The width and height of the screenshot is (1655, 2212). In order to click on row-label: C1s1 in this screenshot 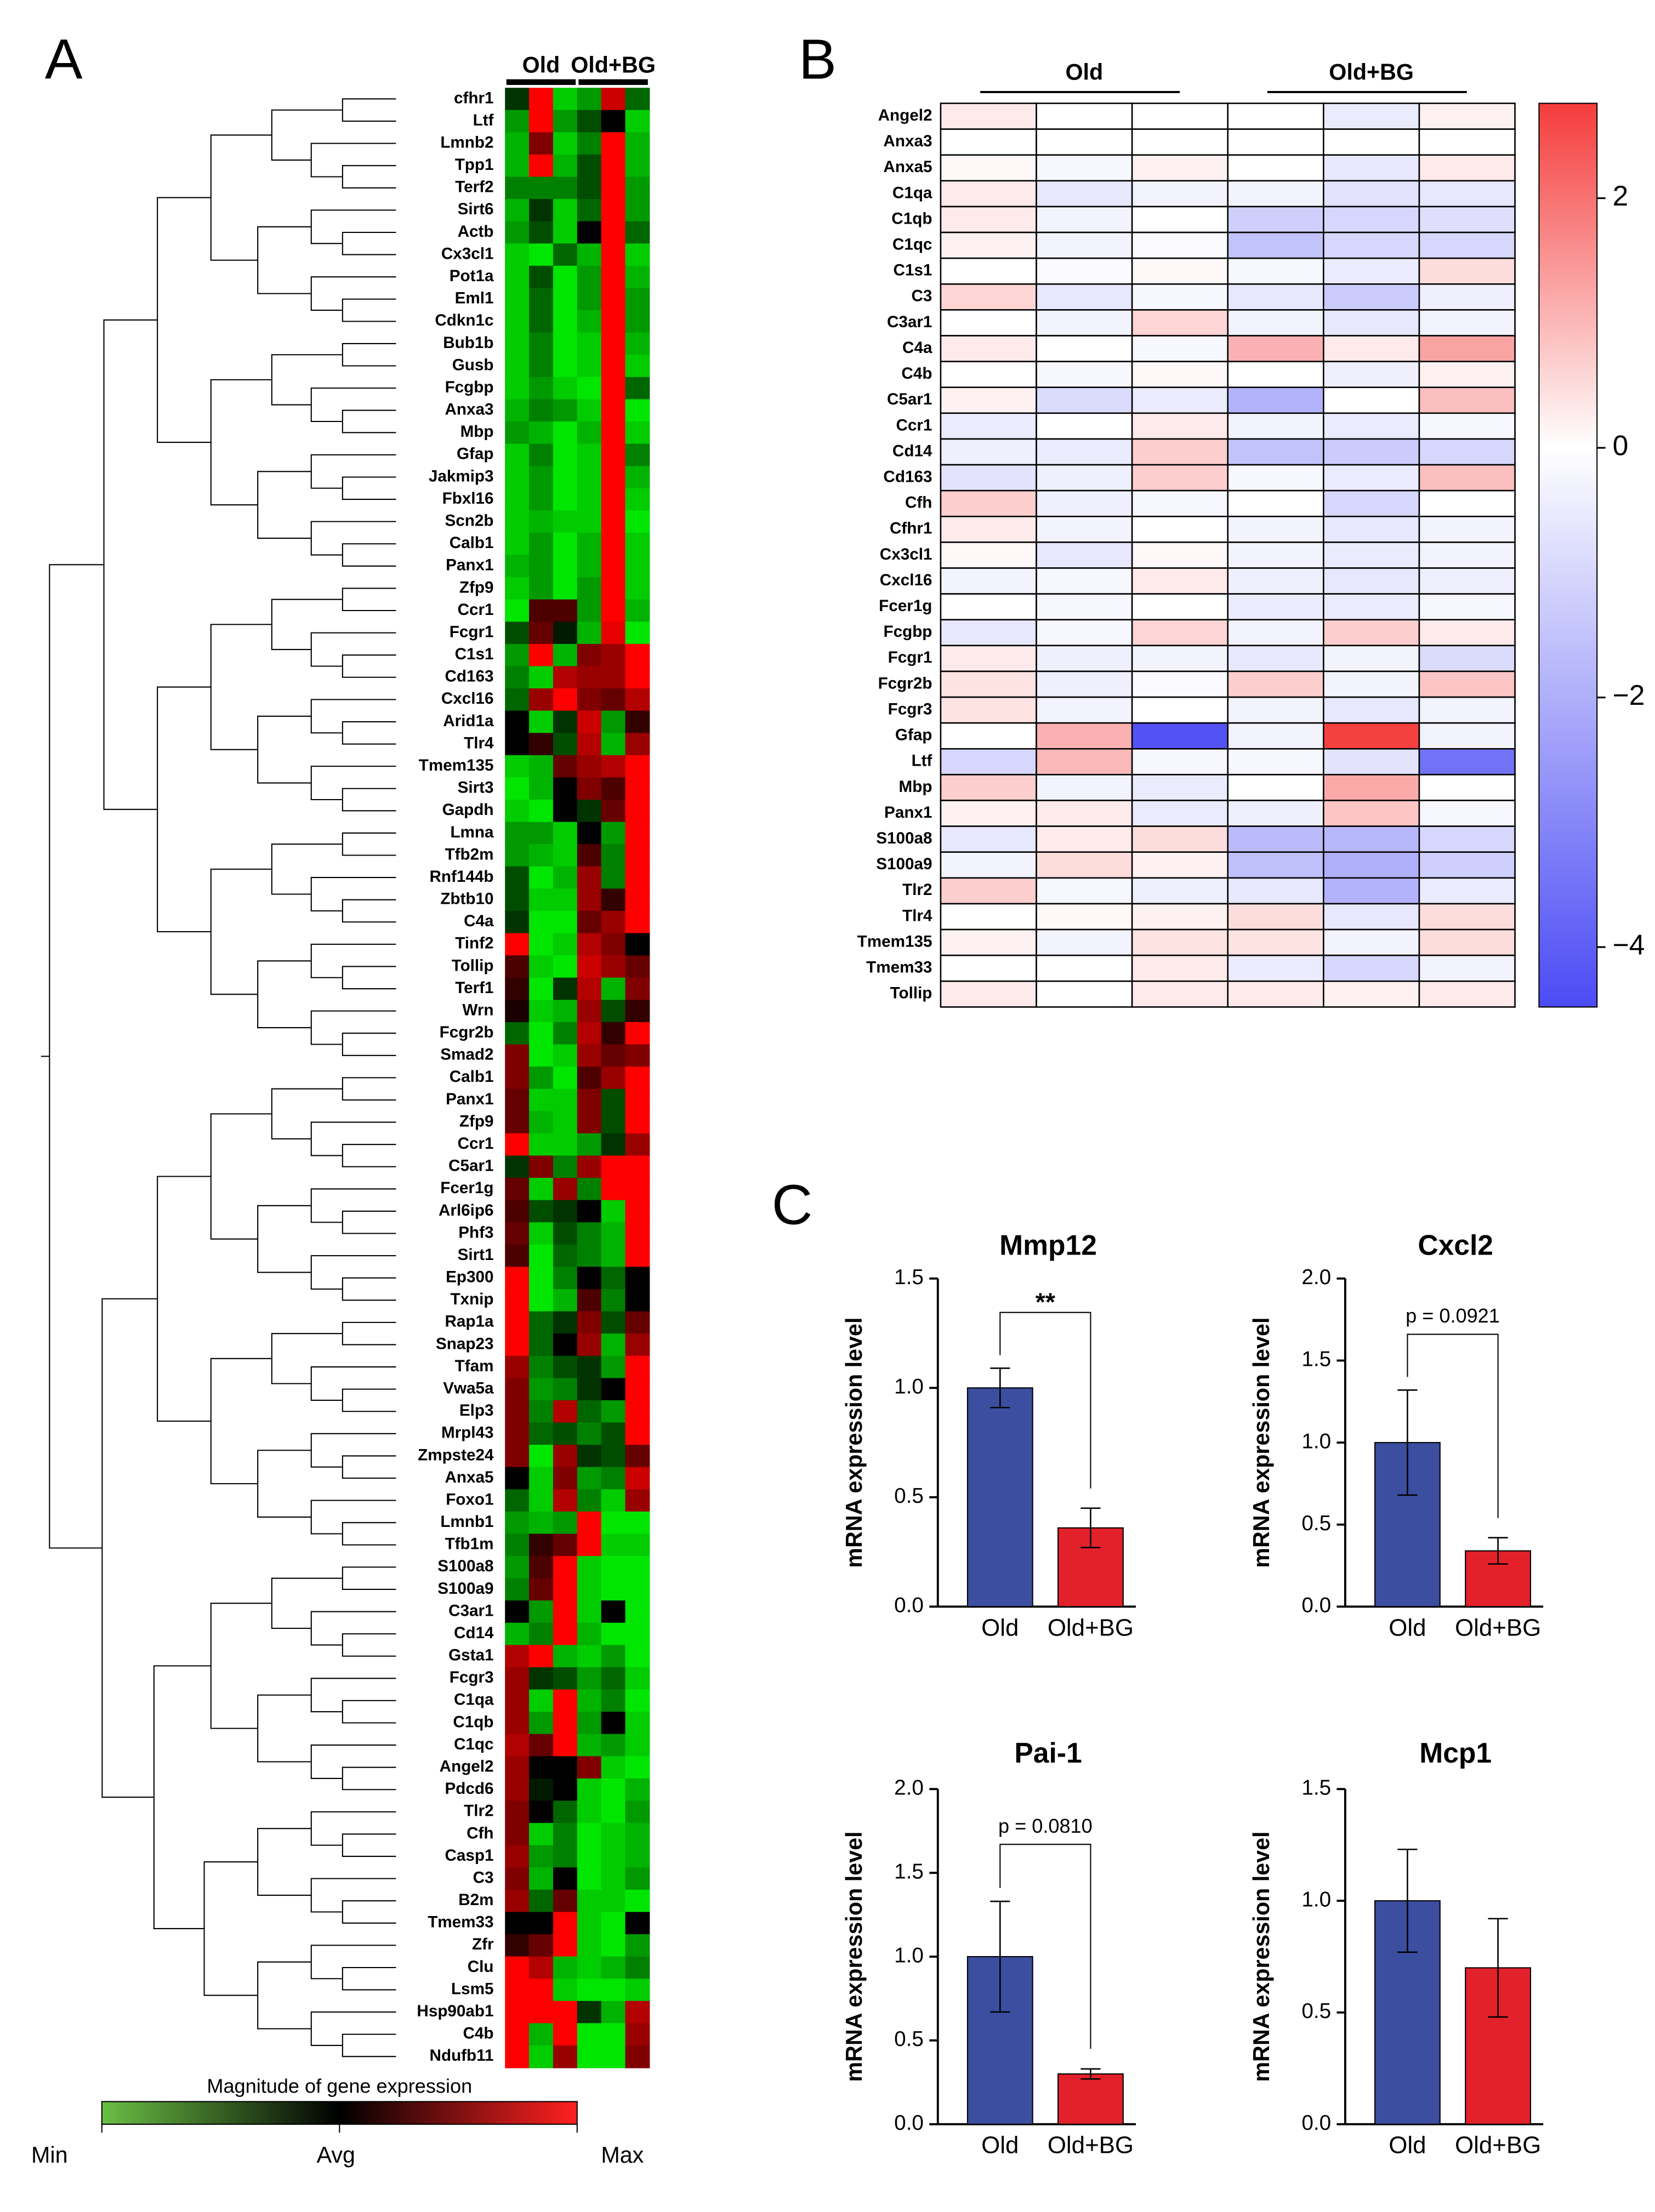, I will do `click(913, 270)`.